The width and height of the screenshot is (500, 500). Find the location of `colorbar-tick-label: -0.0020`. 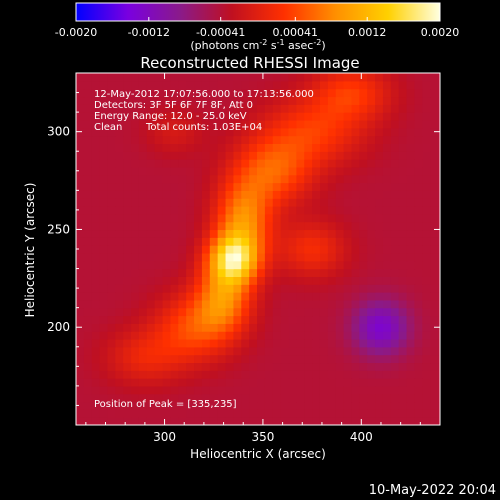

colorbar-tick-label: -0.0020 is located at coordinates (76, 32).